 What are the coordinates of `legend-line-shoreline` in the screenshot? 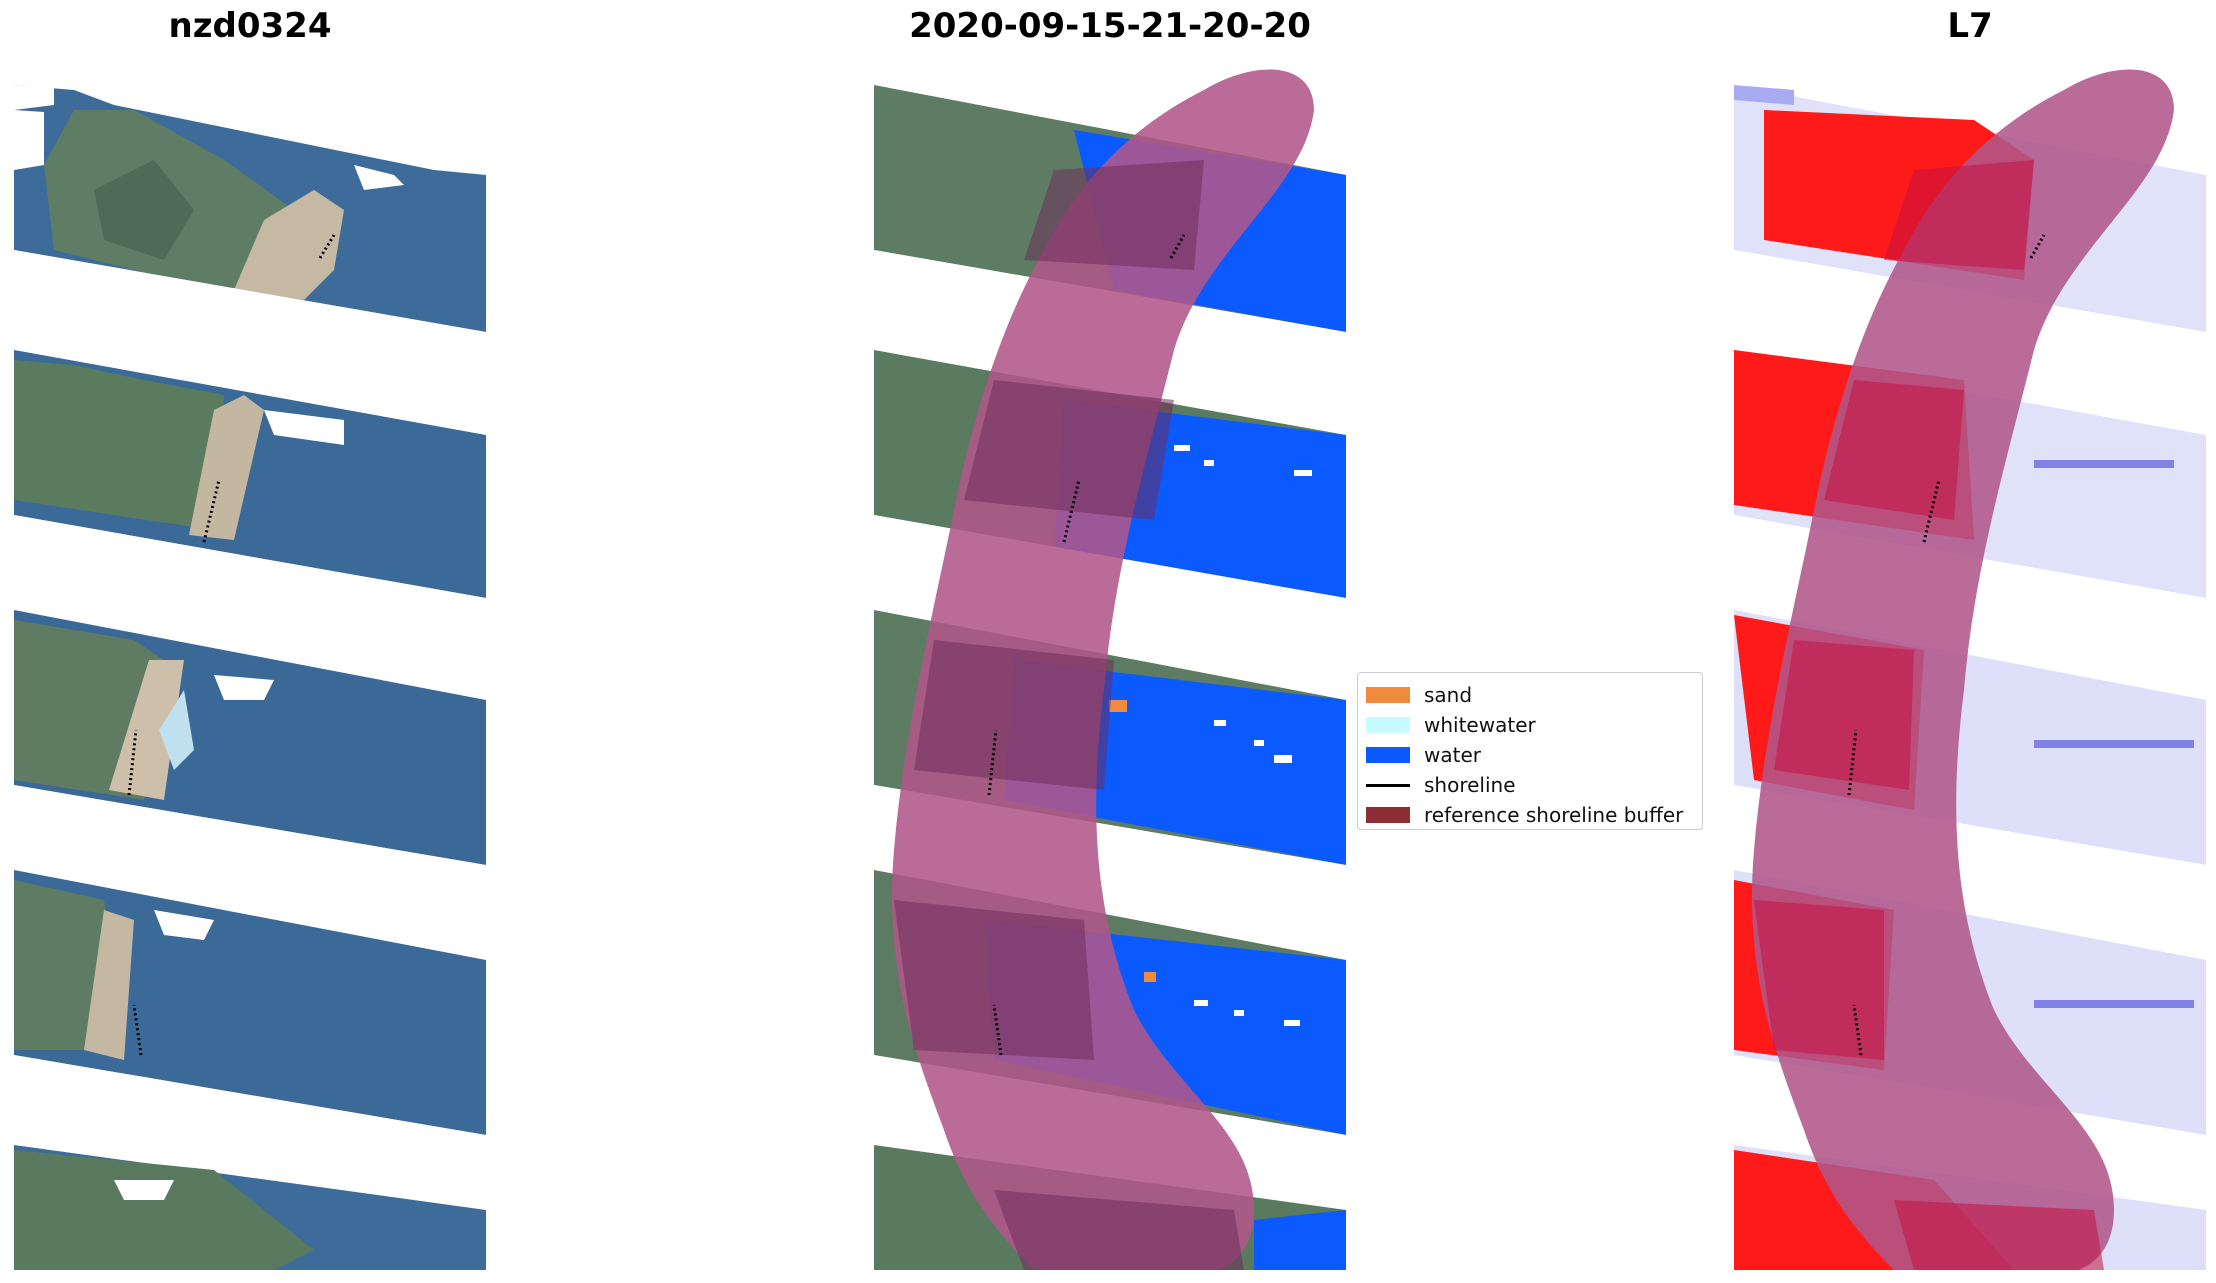 It's located at (1388, 785).